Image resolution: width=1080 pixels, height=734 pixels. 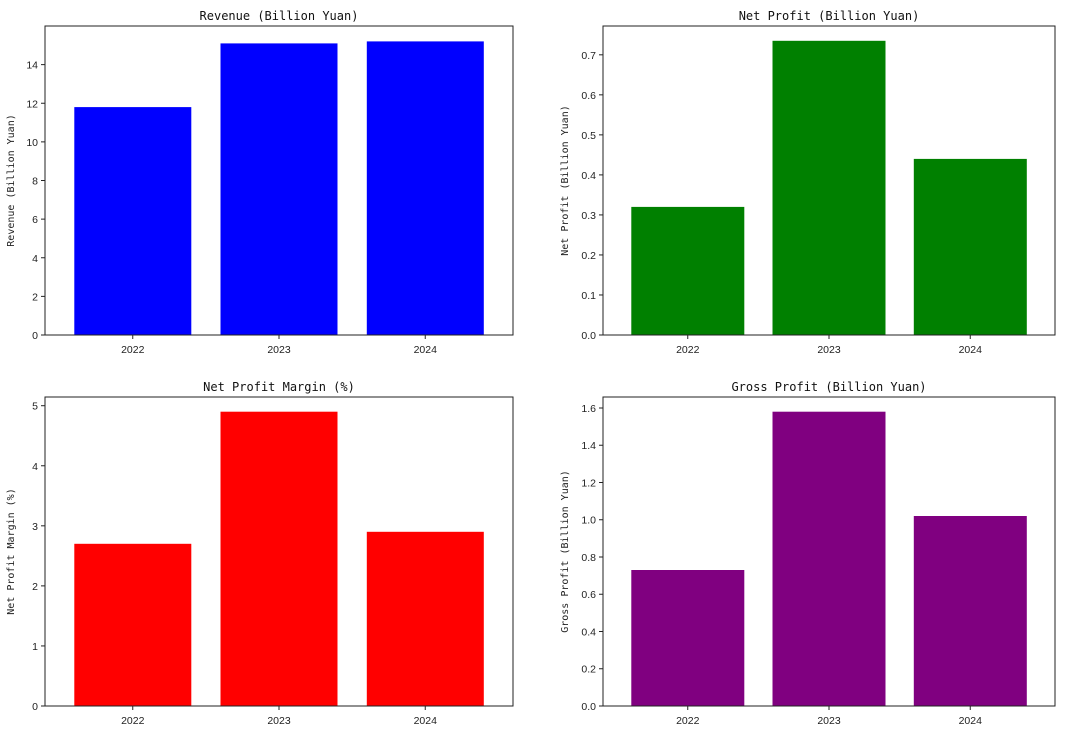 I want to click on y-tick-label: 5, so click(x=35, y=407).